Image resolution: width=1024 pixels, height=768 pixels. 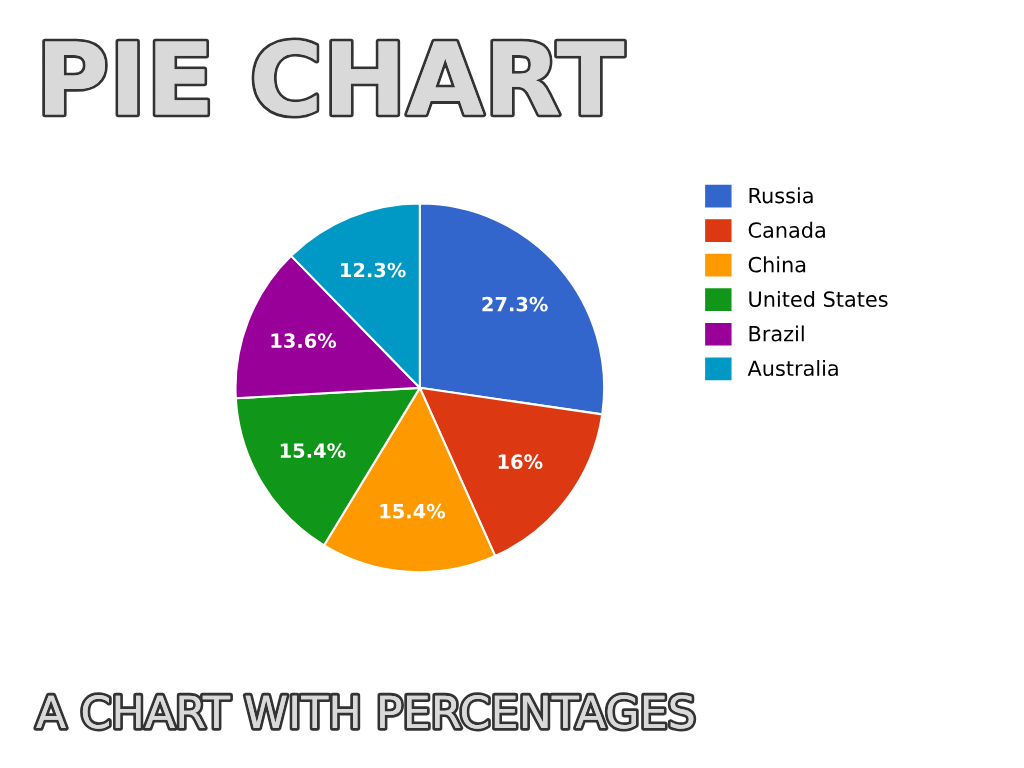 What do you see at coordinates (781, 195) in the screenshot?
I see `legend-label: Russia` at bounding box center [781, 195].